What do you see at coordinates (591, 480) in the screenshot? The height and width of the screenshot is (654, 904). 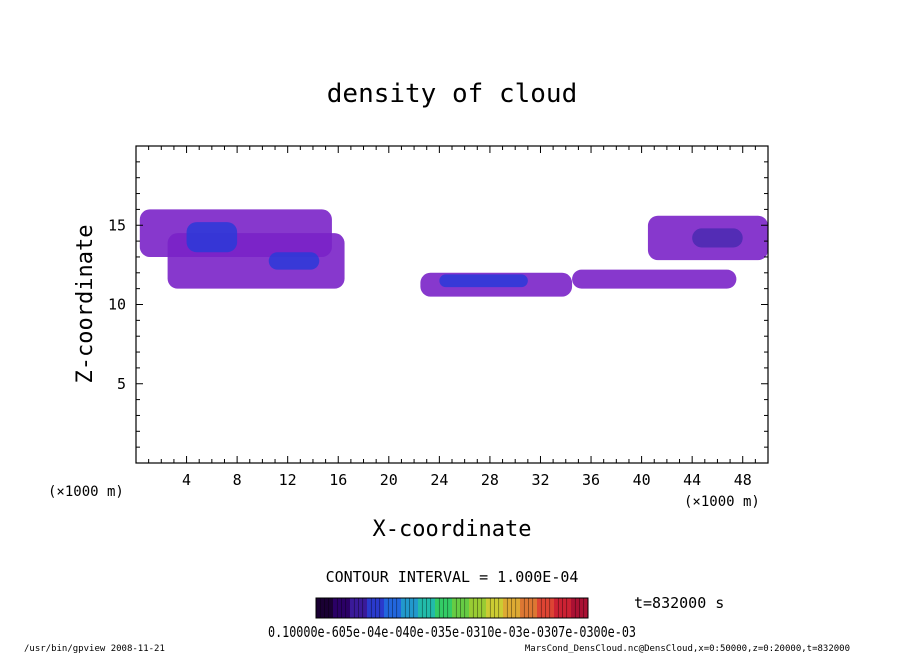 I see `x-tick-label: 36` at bounding box center [591, 480].